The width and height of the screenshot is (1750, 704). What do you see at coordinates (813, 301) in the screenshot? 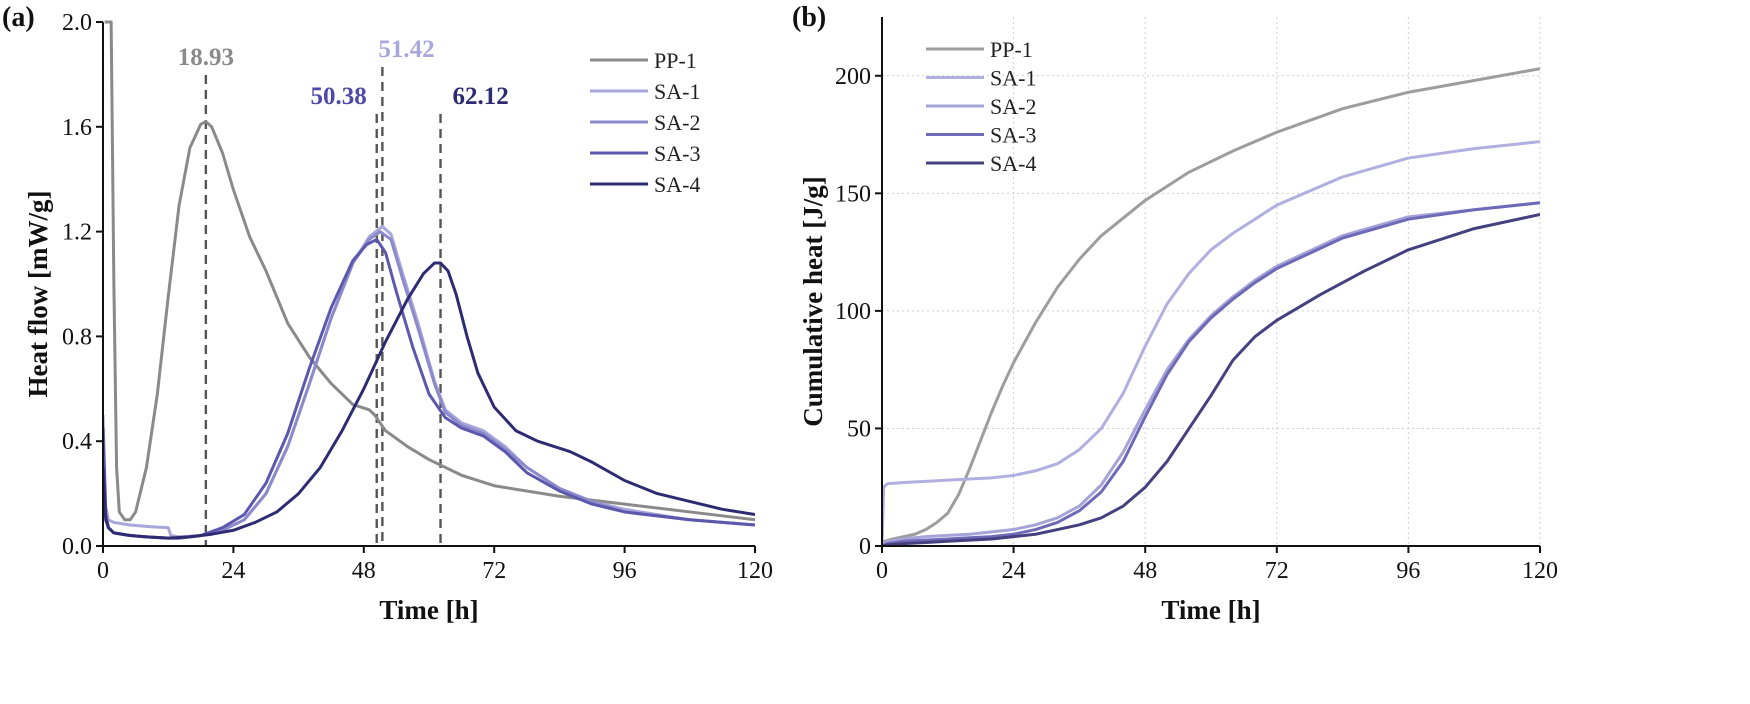
I see `y-axis-title: Cumulative heat [J/g]` at bounding box center [813, 301].